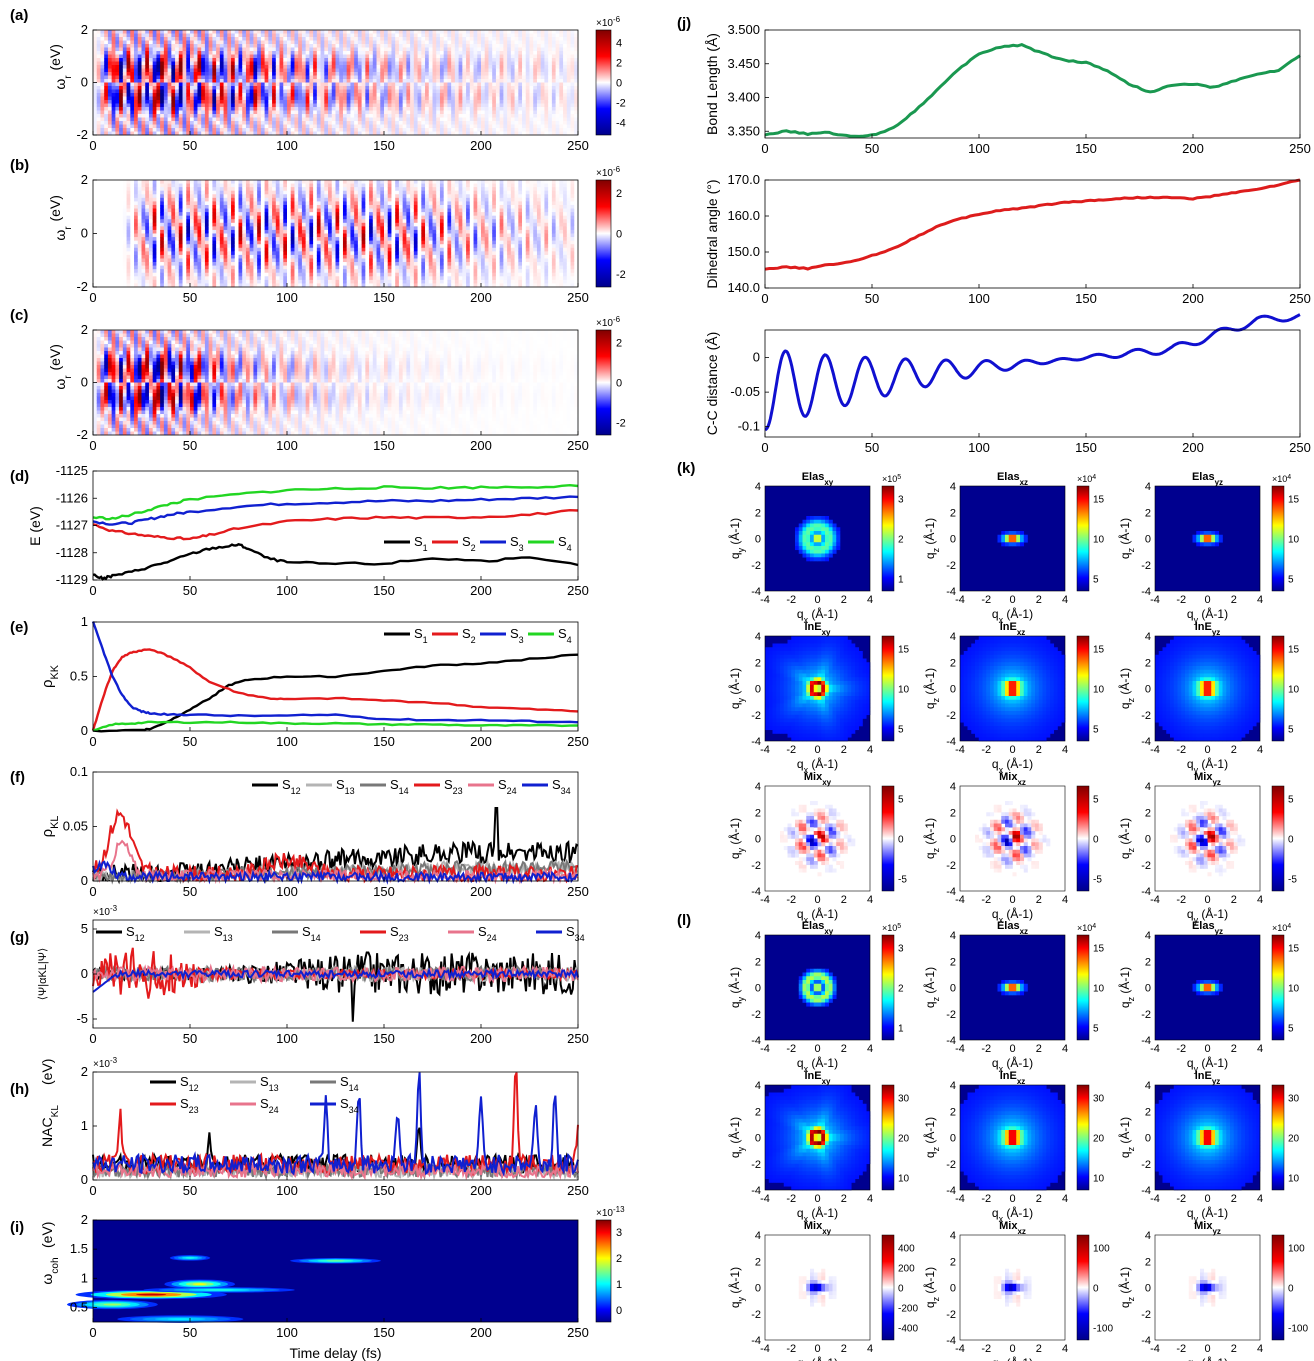 The height and width of the screenshot is (1361, 1314). Describe the element at coordinates (603, 82) in the screenshot. I see `colorbar` at that location.